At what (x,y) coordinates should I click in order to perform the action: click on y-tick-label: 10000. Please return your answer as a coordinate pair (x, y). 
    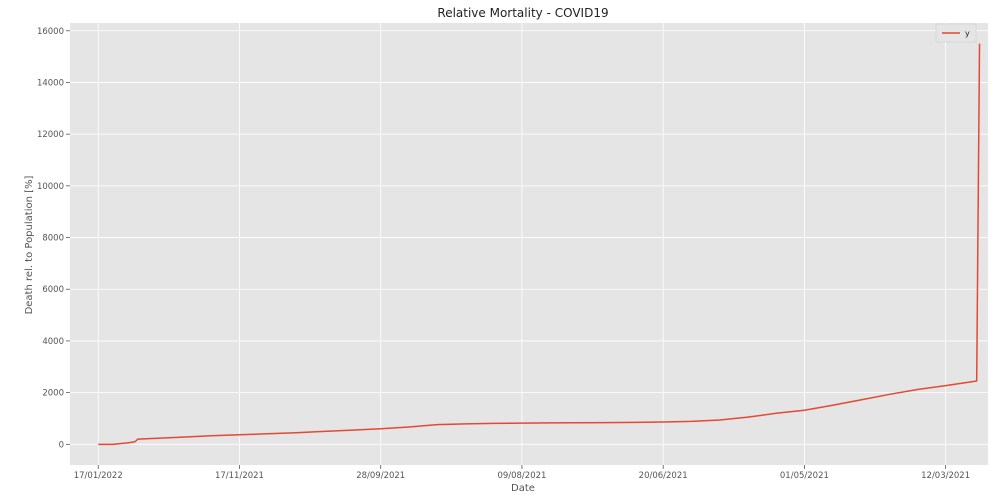
    Looking at the image, I should click on (50, 187).